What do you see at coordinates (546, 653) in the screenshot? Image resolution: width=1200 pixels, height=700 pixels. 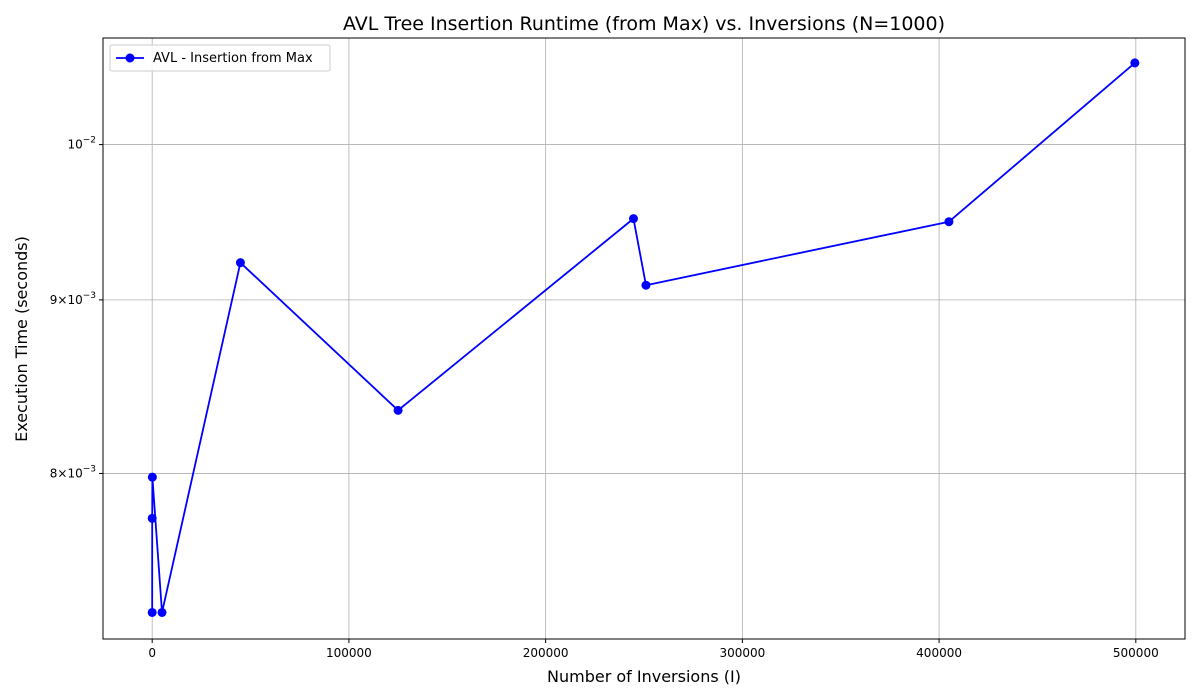 I see `x-tick-label: 200000` at bounding box center [546, 653].